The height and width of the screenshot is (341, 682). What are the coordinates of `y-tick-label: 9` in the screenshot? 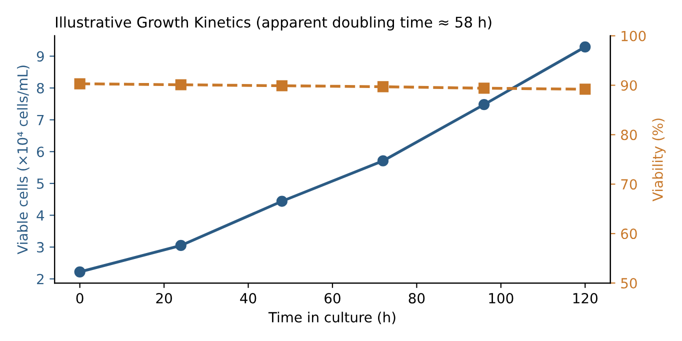 It's located at (40, 56).